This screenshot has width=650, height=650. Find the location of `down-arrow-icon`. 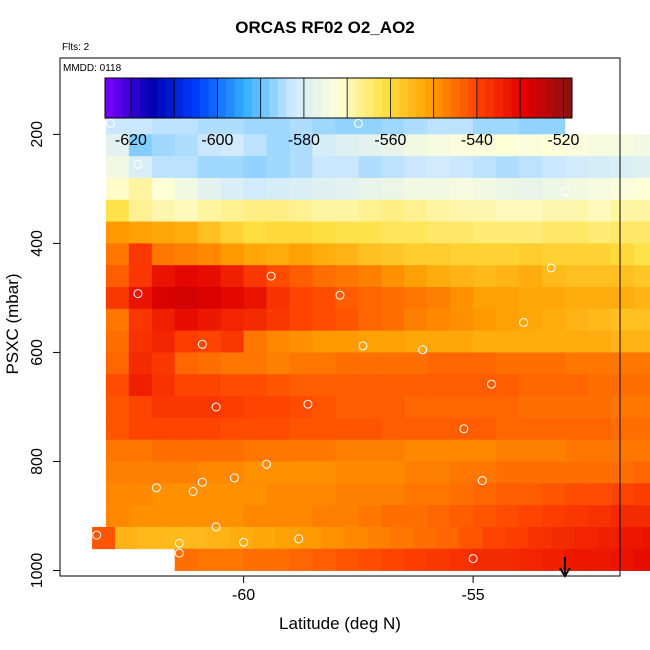

down-arrow-icon is located at coordinates (565, 567).